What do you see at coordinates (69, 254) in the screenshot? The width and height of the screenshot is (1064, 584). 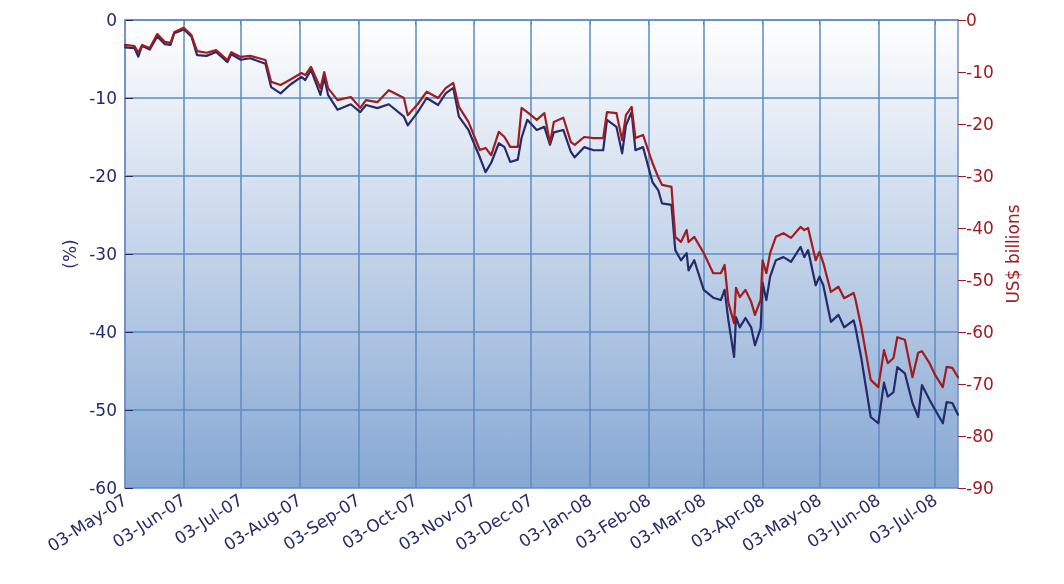 I see `y-axis-title: (%)` at bounding box center [69, 254].